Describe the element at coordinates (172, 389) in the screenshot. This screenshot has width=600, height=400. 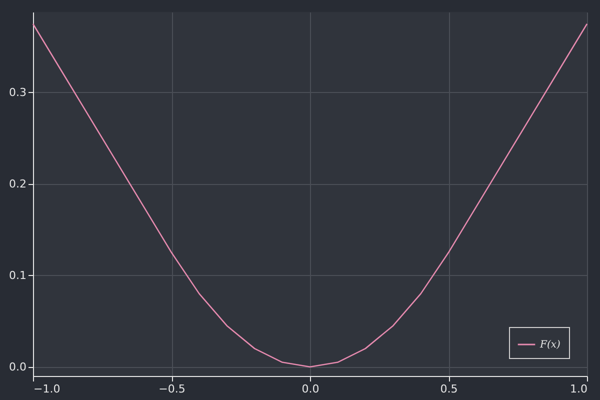
I see `x-tick-label: −0.5` at that location.